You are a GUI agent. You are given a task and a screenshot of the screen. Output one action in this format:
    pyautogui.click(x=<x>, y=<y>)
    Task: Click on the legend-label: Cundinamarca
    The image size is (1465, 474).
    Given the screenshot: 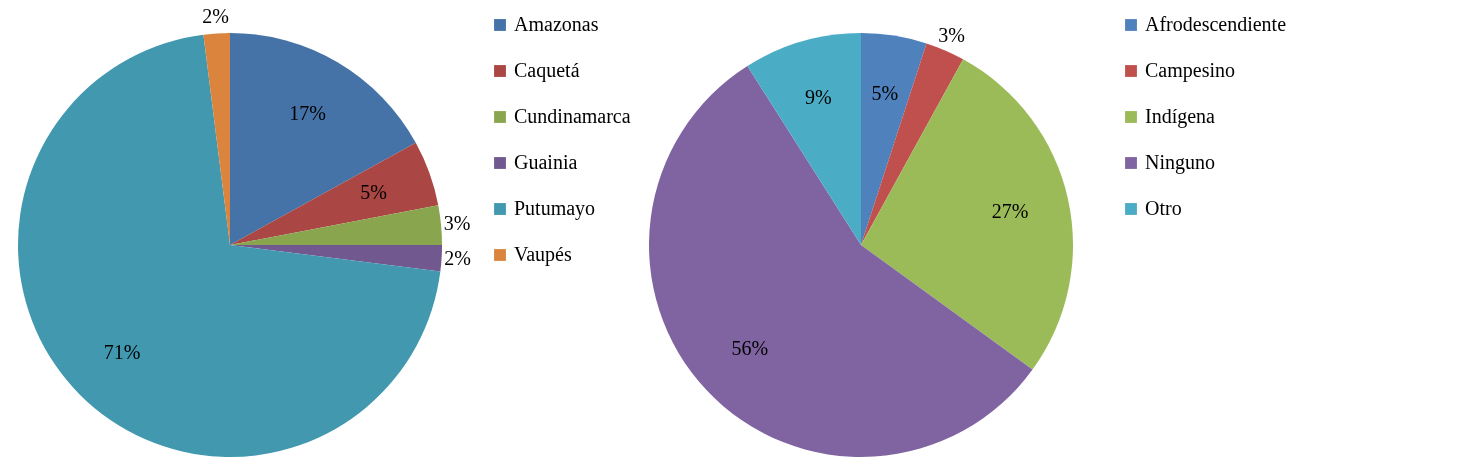 What is the action you would take?
    pyautogui.click(x=572, y=116)
    